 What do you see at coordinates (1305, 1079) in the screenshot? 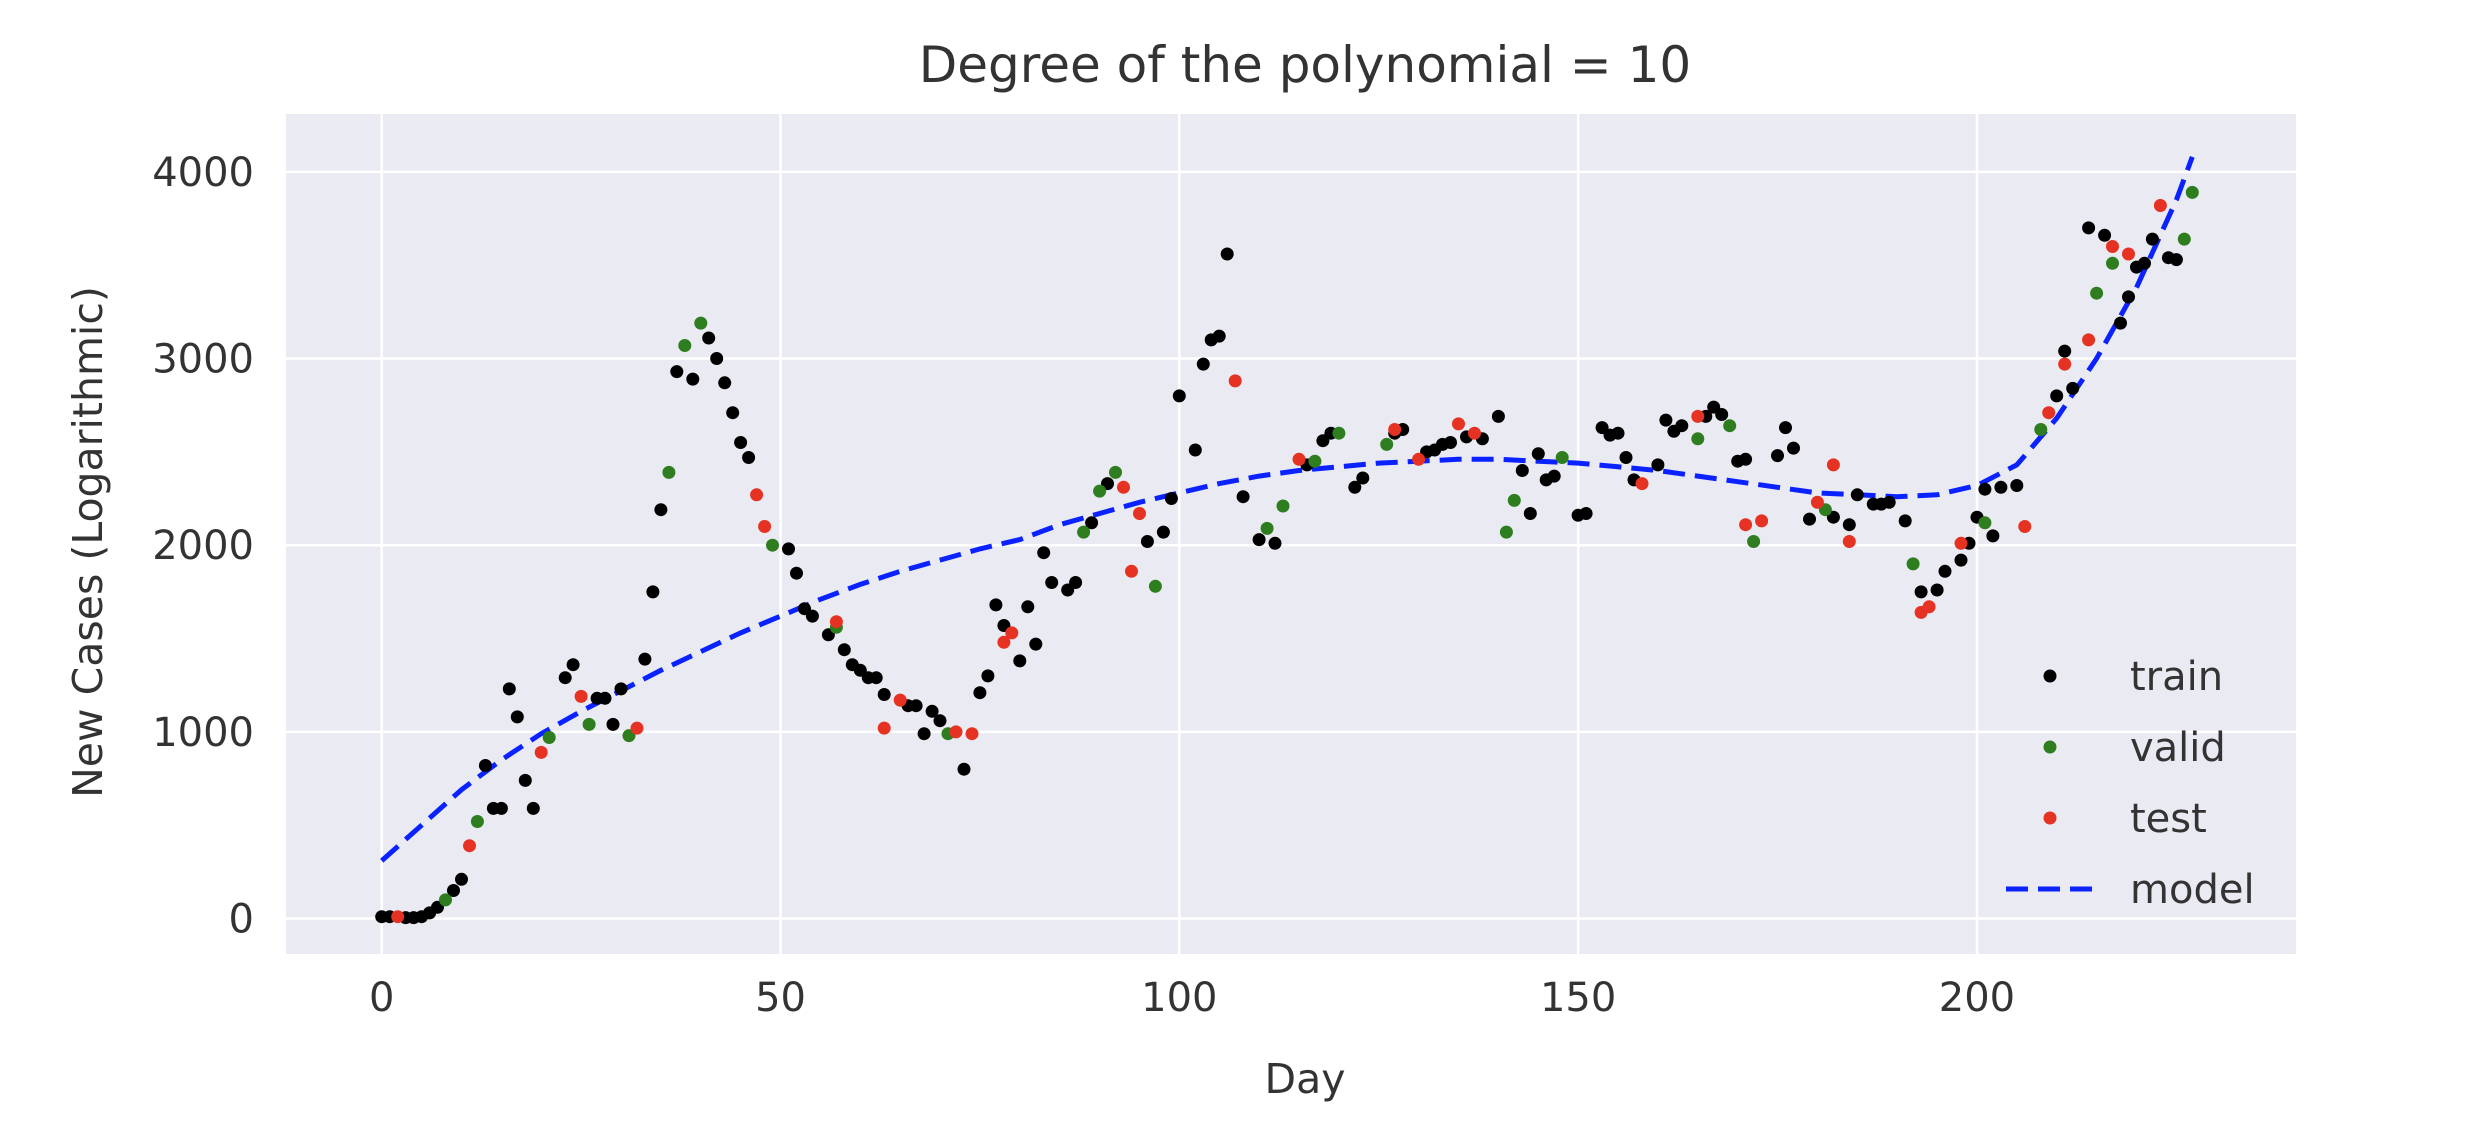
I see `x-axis-label: Day` at bounding box center [1305, 1079].